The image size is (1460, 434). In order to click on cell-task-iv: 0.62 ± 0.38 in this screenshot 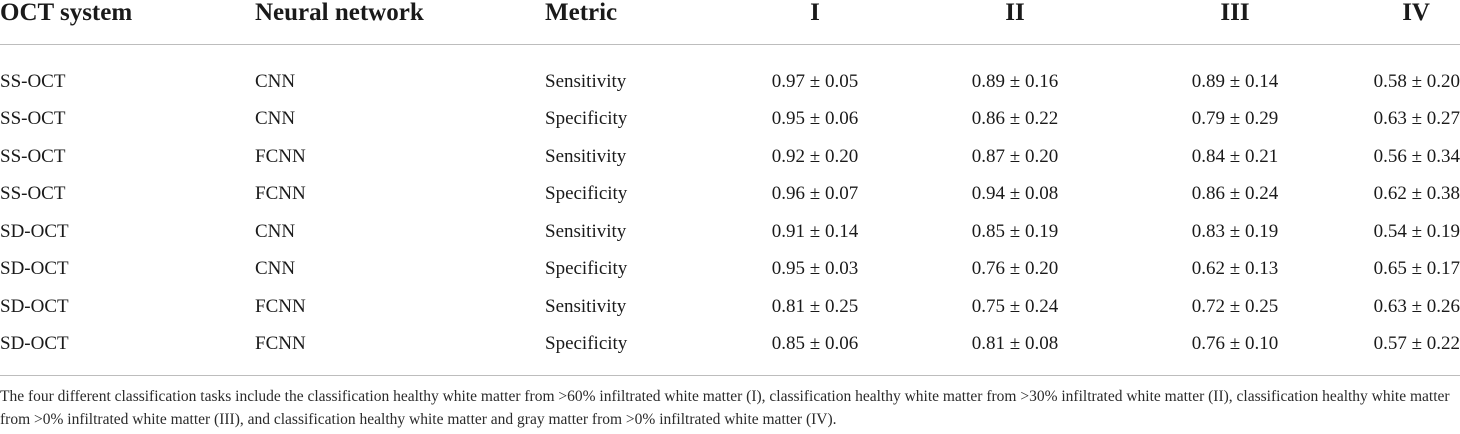, I will do `click(1416, 194)`.